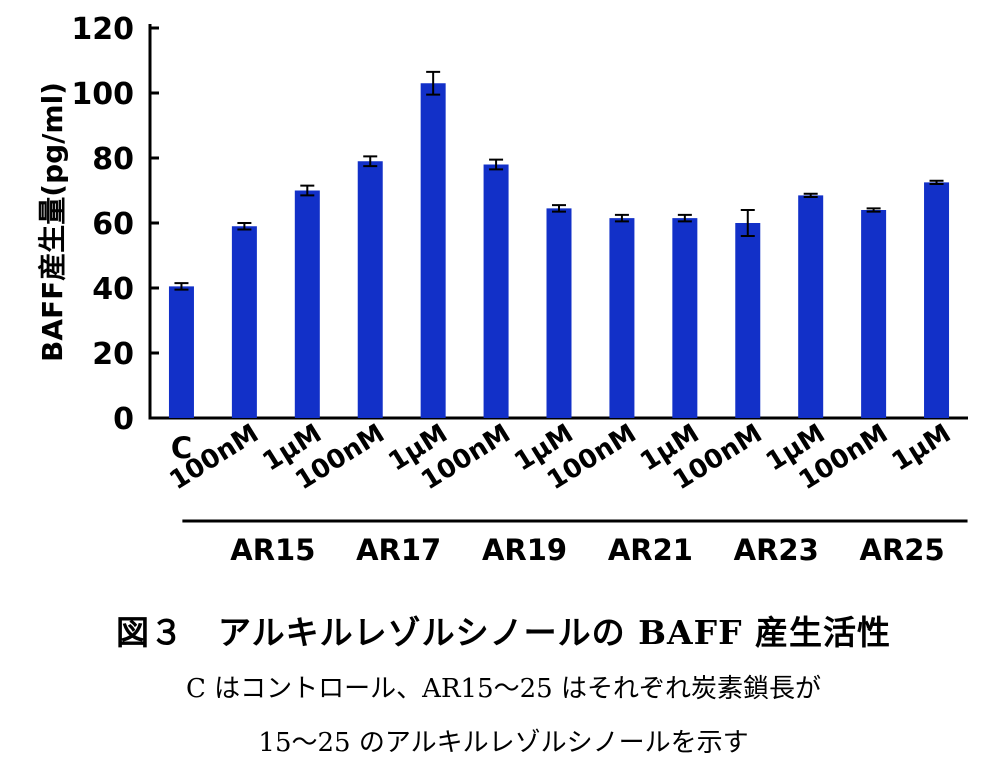  Describe the element at coordinates (921, 447) in the screenshot. I see `x-tick-label: 1μM` at that location.